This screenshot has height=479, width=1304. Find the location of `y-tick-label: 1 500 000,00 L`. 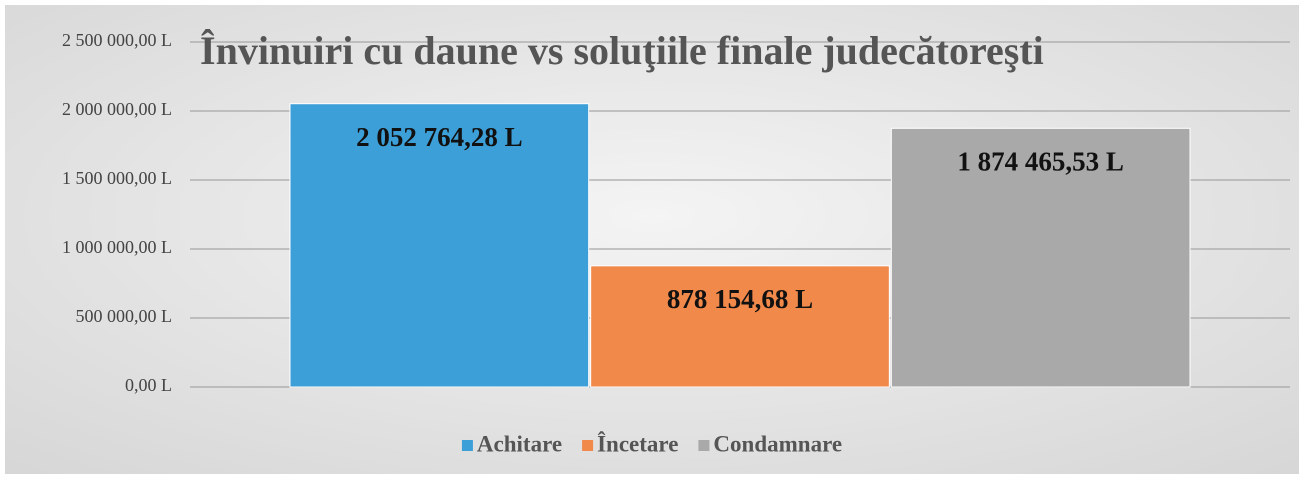

y-tick-label: 1 500 000,00 L is located at coordinates (117, 178).